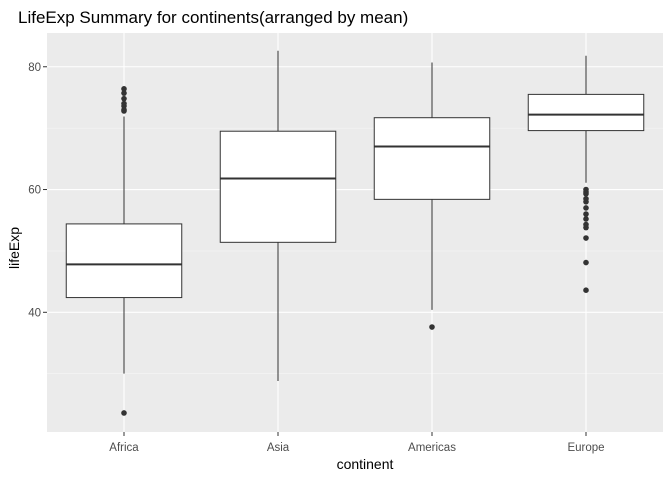  I want to click on box-americas, so click(432, 196).